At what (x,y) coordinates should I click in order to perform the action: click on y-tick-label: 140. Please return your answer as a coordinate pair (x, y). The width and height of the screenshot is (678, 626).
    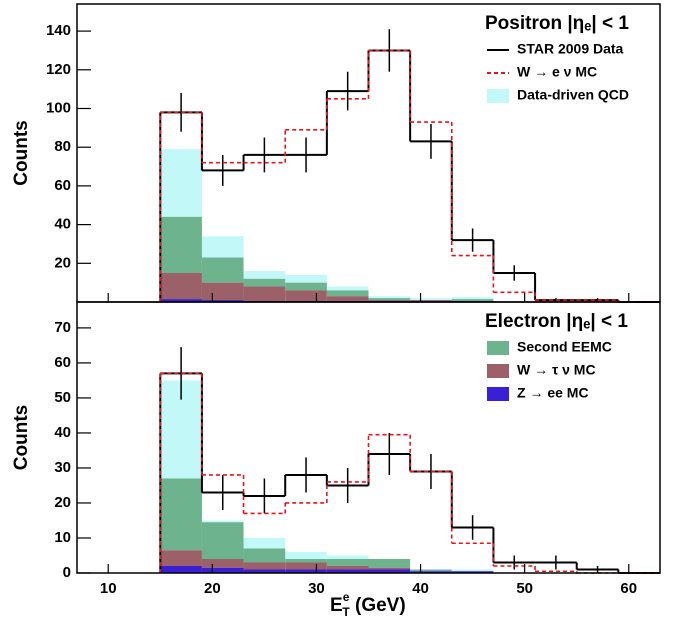
    Looking at the image, I should click on (58, 30).